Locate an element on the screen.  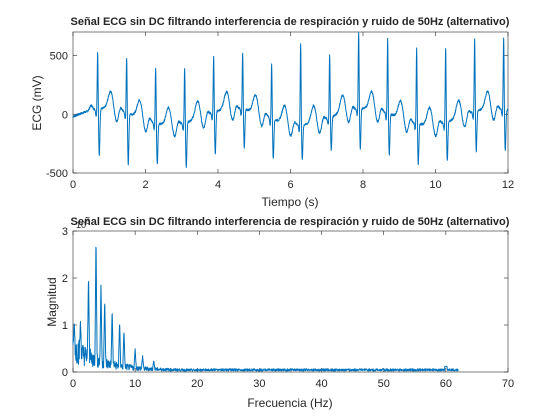
x-tick-label: 70 is located at coordinates (508, 384).